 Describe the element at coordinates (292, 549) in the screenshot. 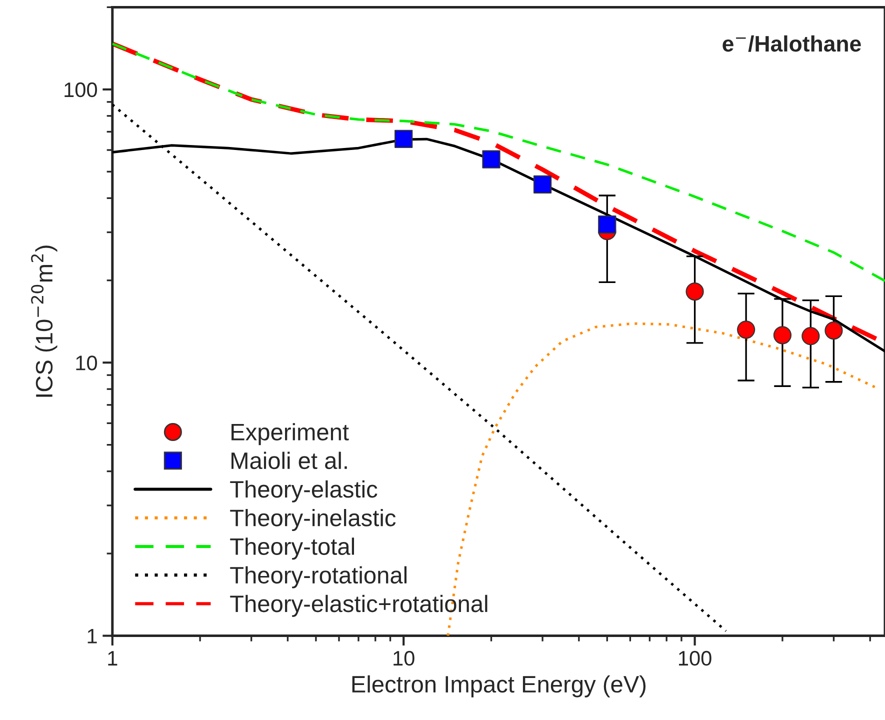

I see `legend-label: Theory-total` at that location.